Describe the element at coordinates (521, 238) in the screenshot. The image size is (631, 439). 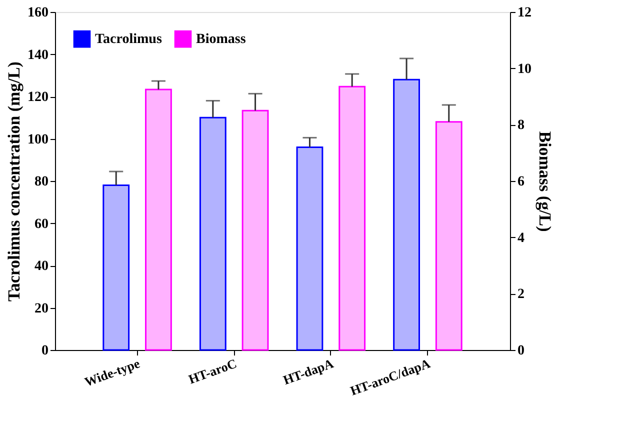
I see `y2-tick-label: 4` at that location.